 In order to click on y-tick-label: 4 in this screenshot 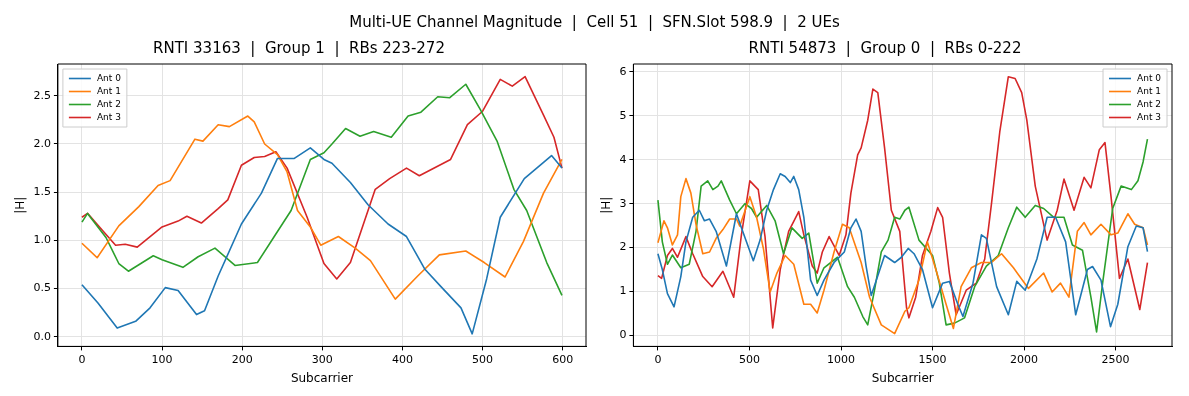, I will do `click(623, 159)`.